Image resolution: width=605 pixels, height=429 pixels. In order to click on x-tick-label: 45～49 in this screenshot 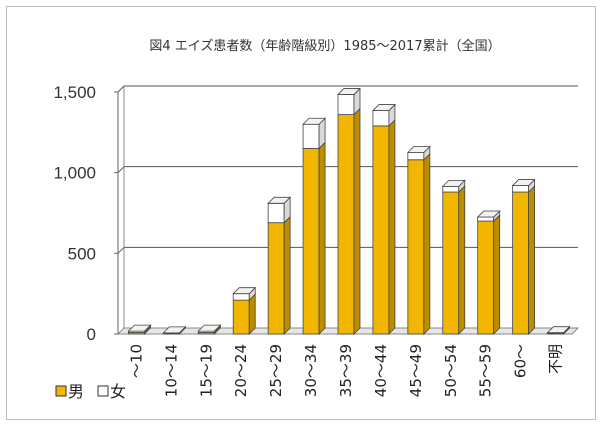, I will do `click(416, 370)`.